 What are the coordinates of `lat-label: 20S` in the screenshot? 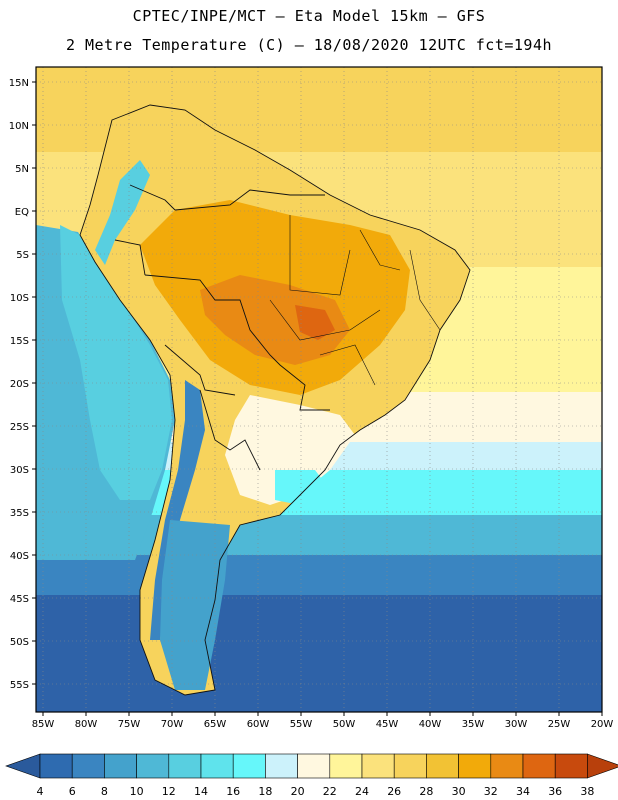 It's located at (19, 384).